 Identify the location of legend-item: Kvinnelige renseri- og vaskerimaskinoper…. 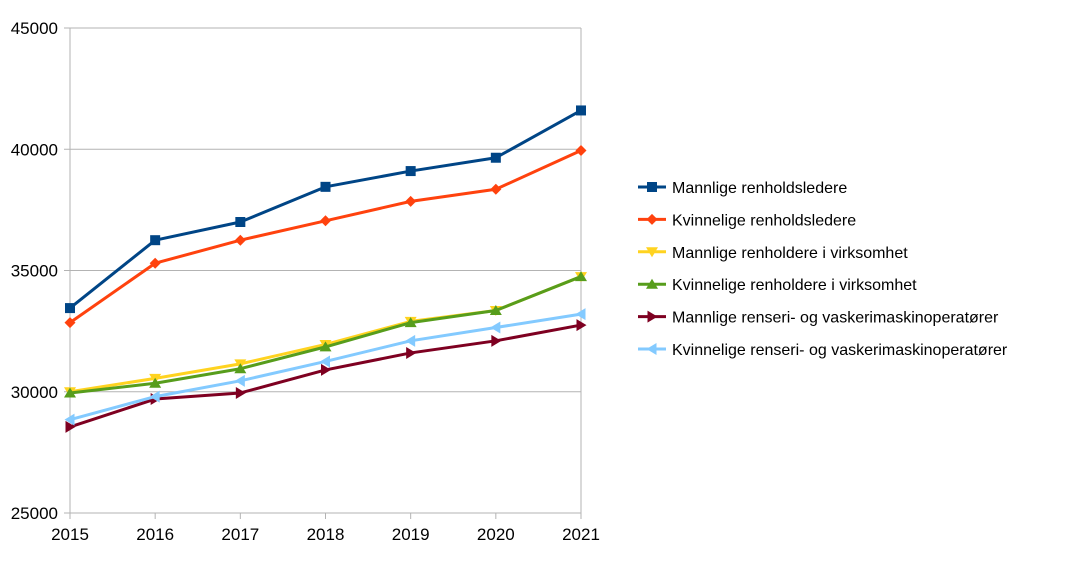
(823, 350).